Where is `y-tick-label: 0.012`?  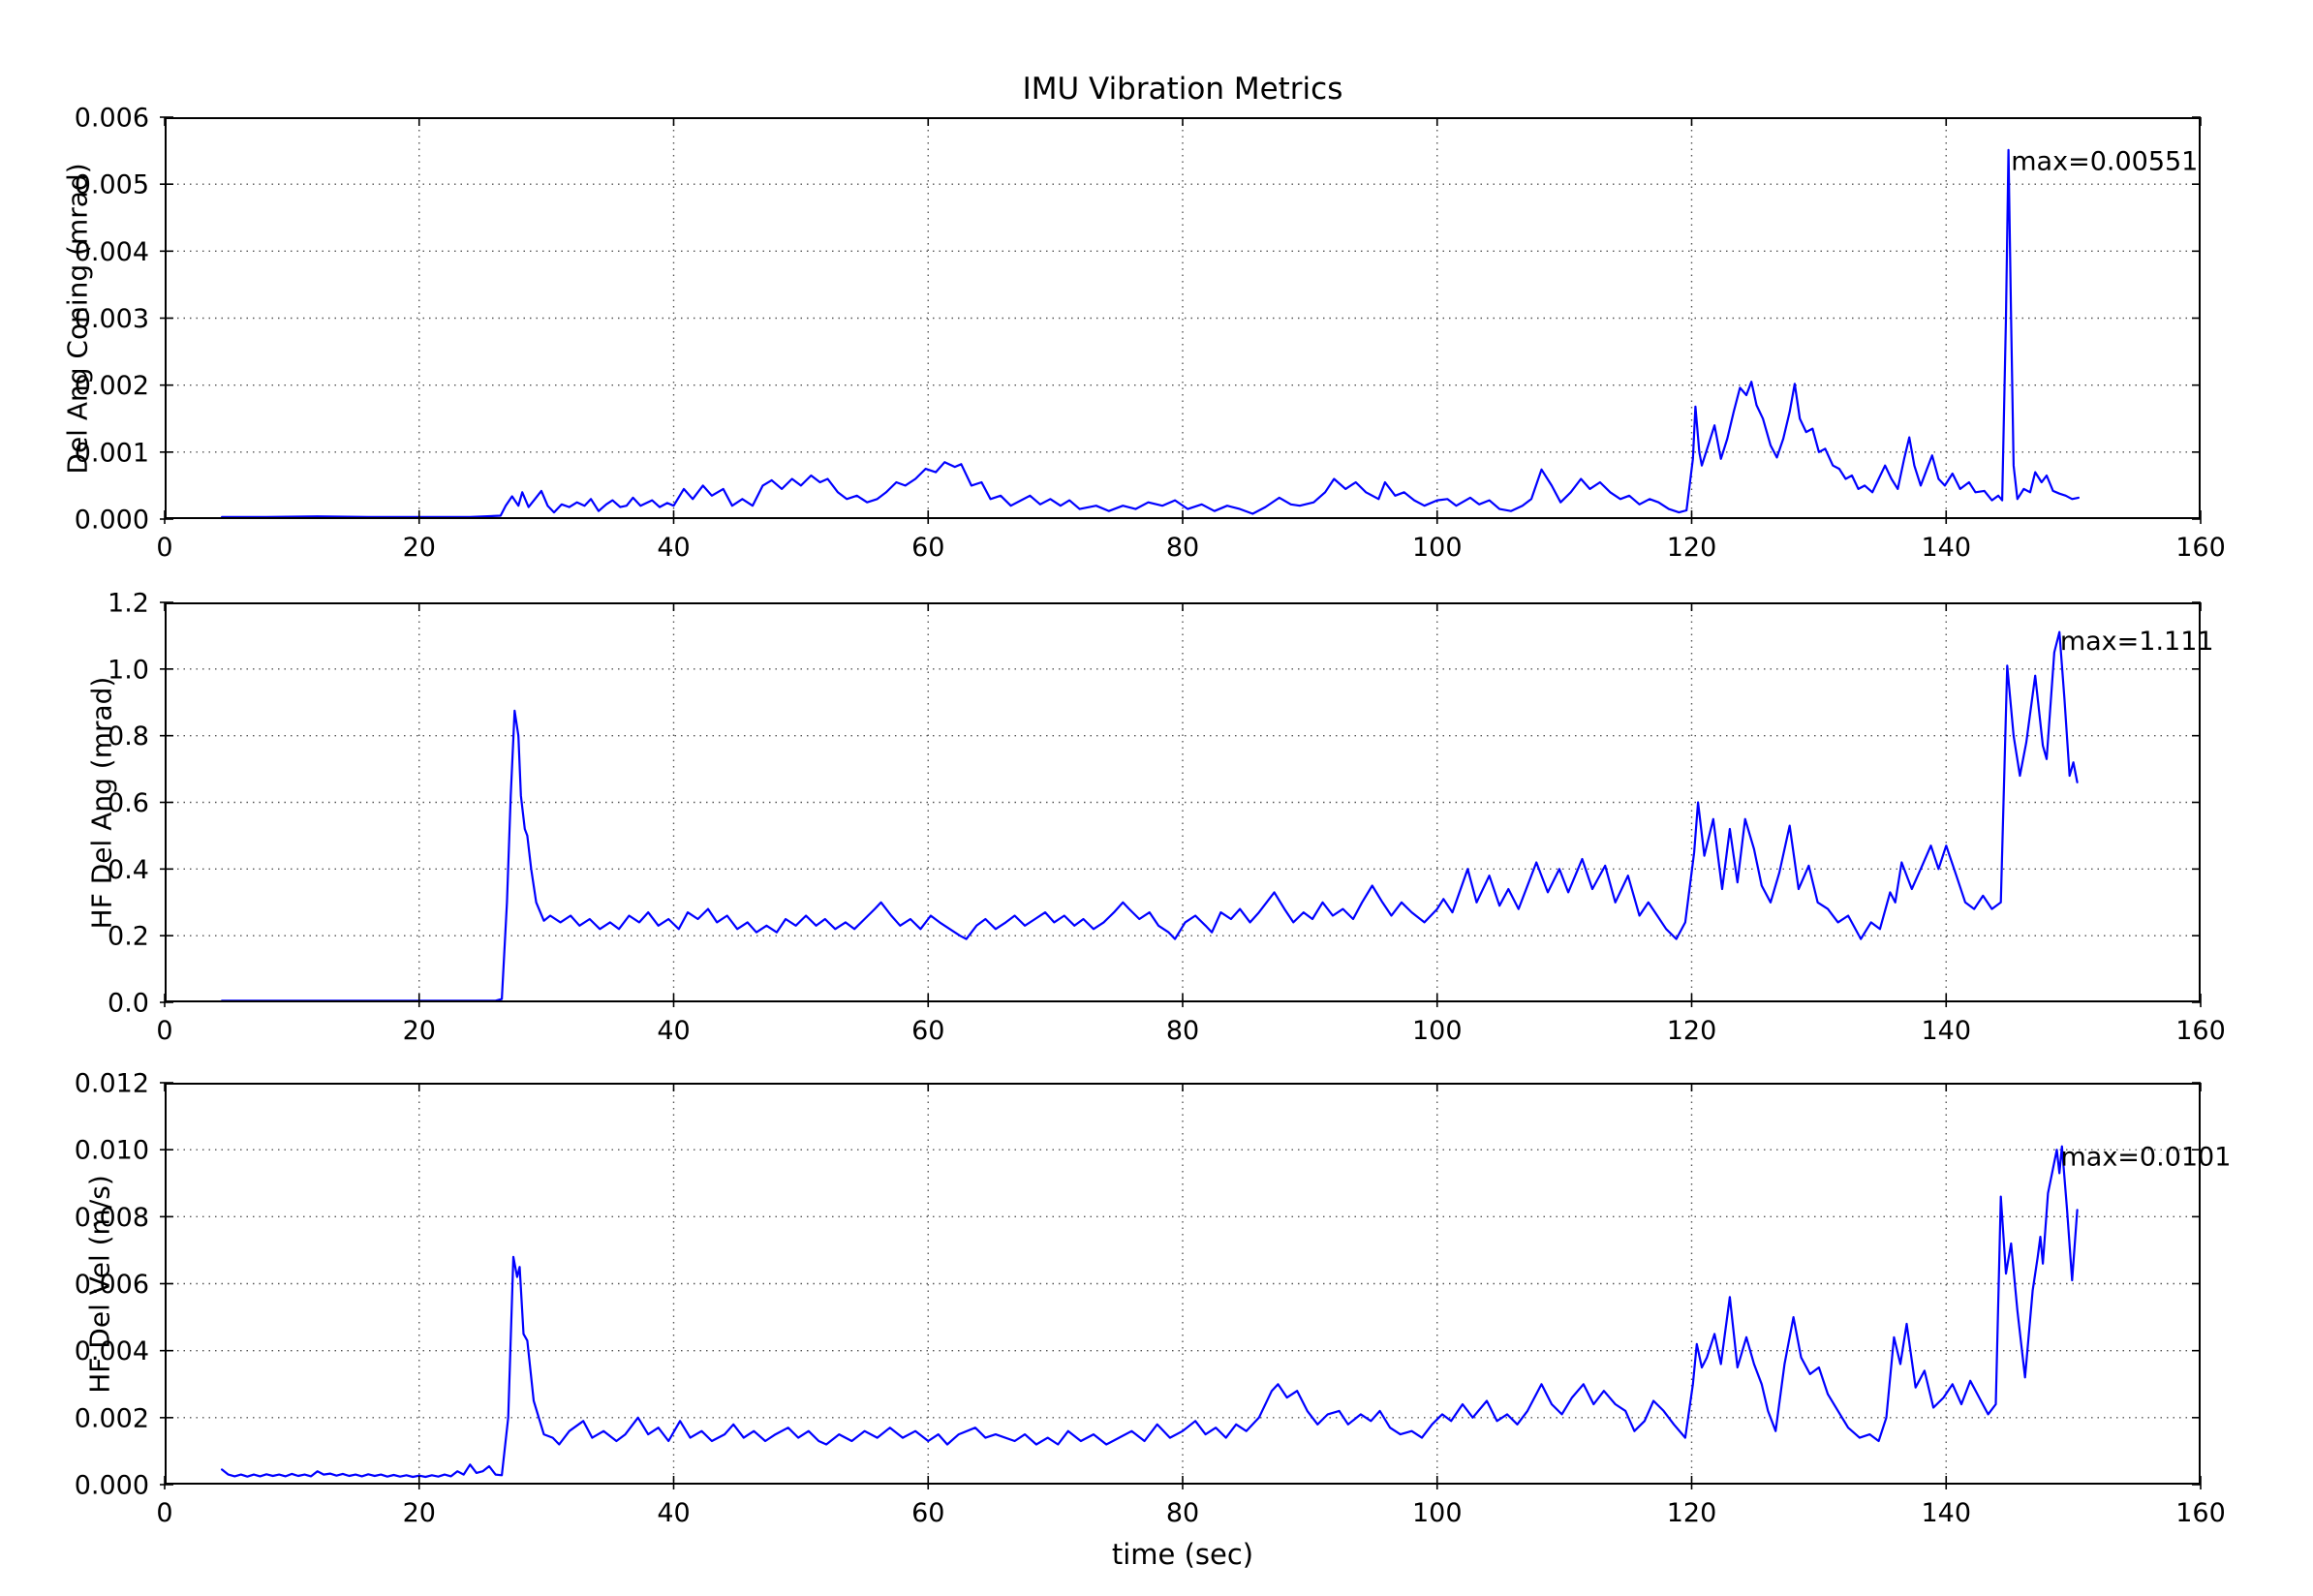
y-tick-label: 0.012 is located at coordinates (112, 1083).